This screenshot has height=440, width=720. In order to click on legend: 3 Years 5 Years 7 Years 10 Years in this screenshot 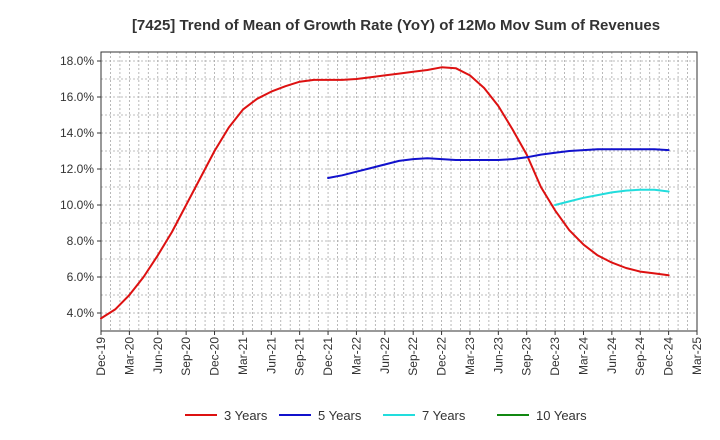, I will do `click(386, 415)`.